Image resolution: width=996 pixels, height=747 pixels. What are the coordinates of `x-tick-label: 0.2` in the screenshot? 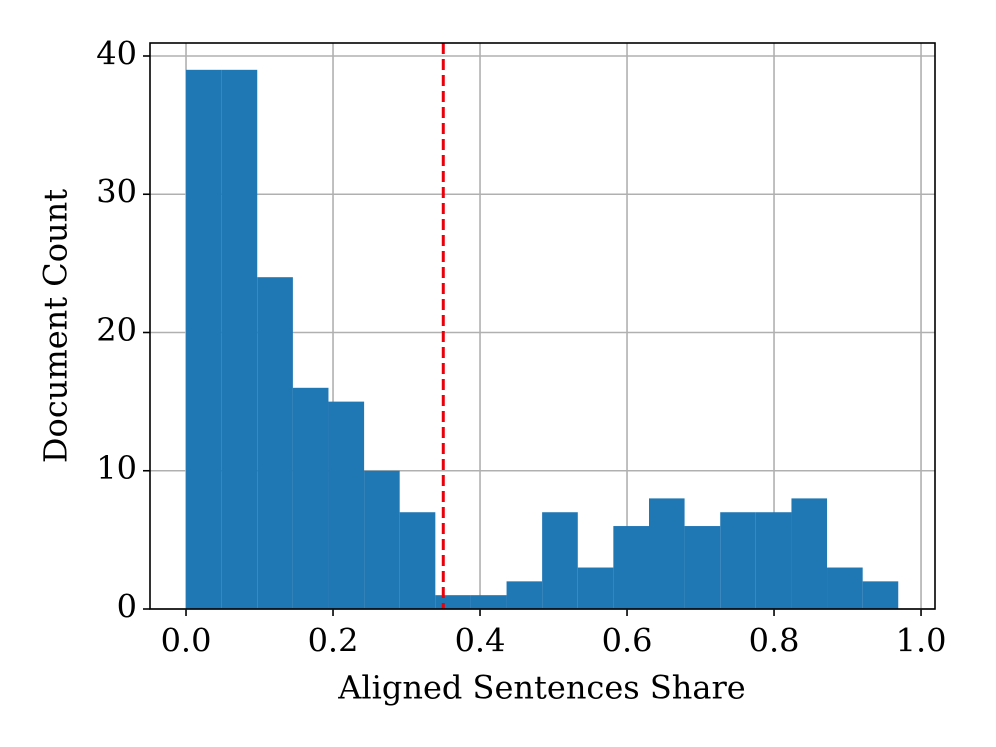 It's located at (333, 641).